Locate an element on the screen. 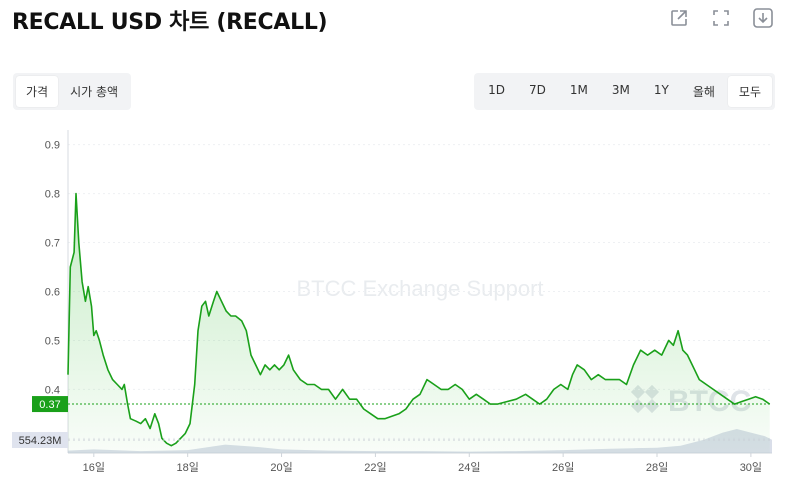  chart-actions is located at coordinates (721, 18).